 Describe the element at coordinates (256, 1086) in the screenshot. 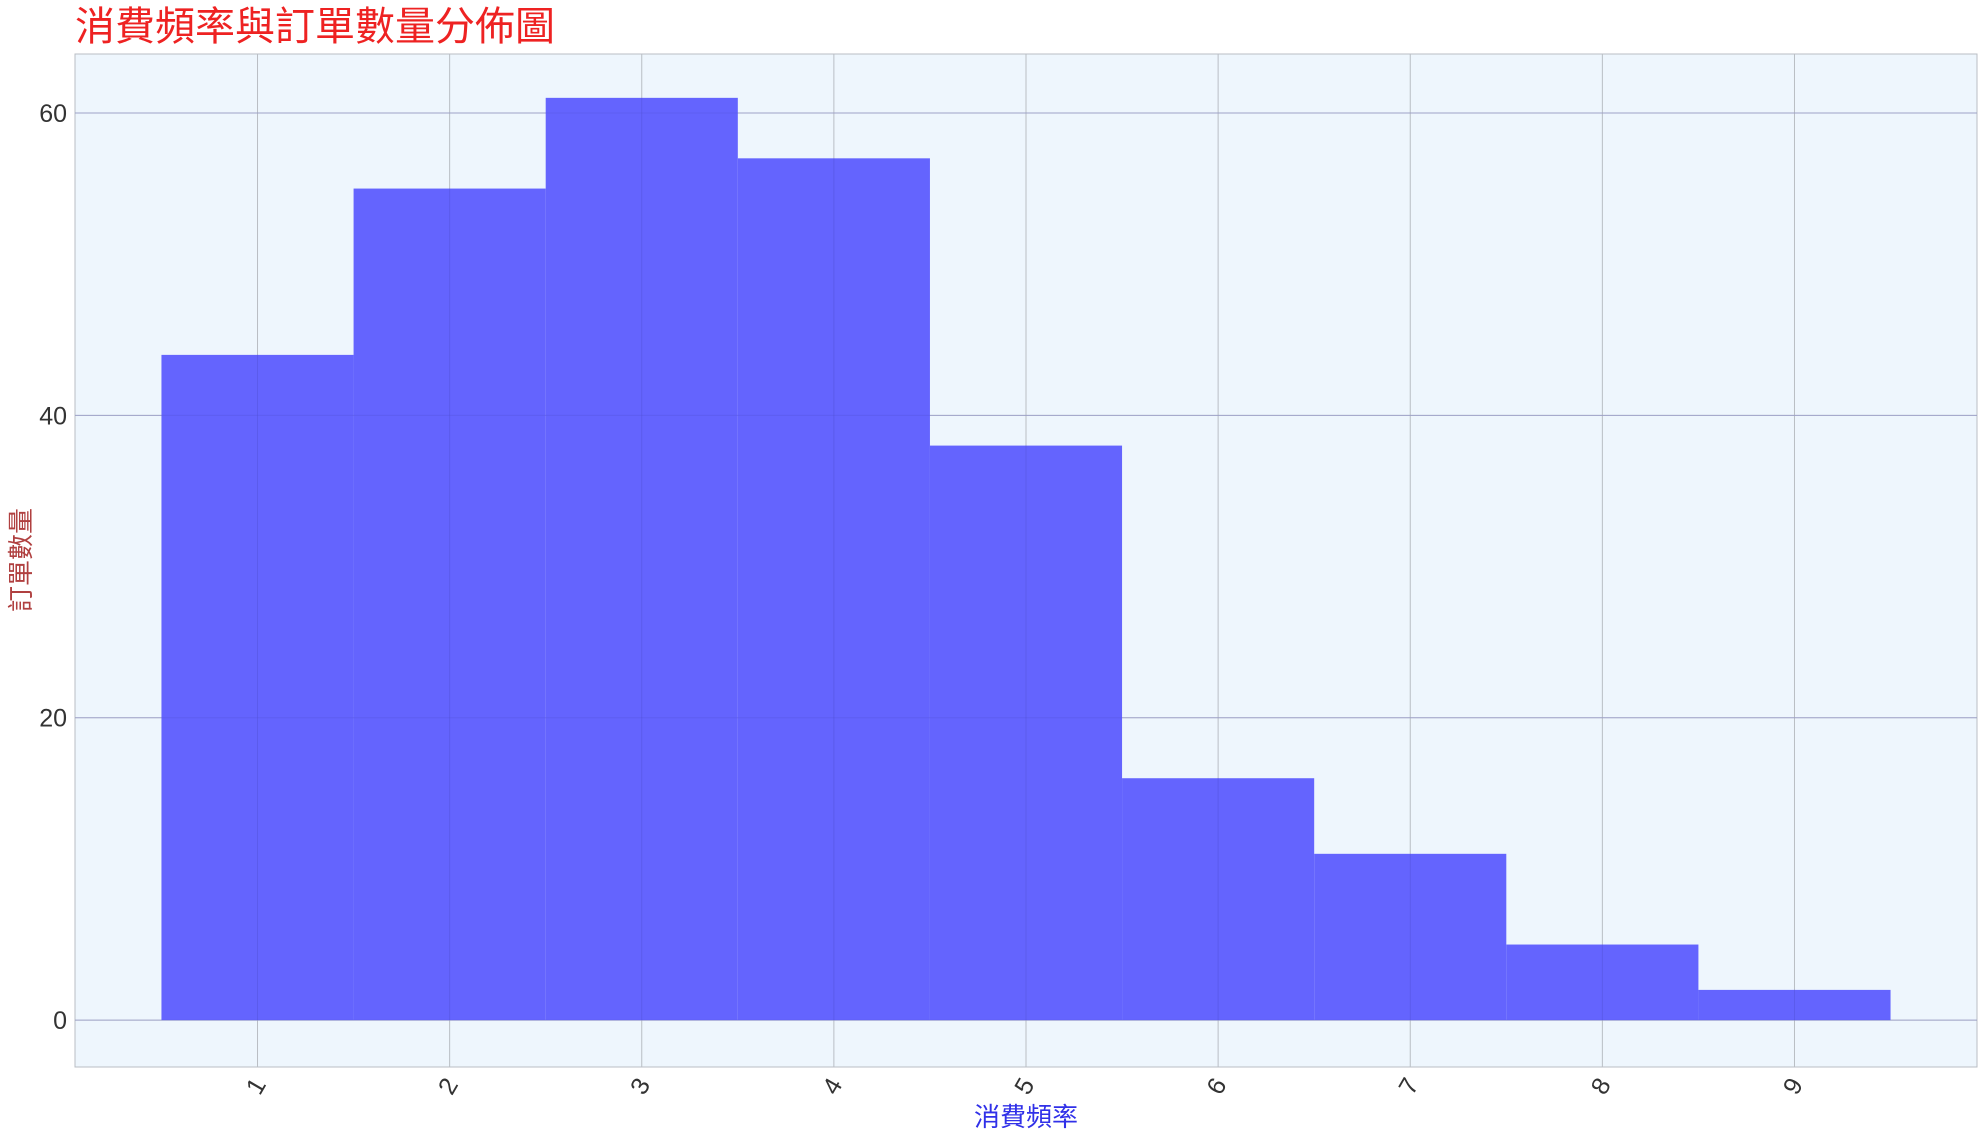

I see `x-tick-label-1: 1` at that location.